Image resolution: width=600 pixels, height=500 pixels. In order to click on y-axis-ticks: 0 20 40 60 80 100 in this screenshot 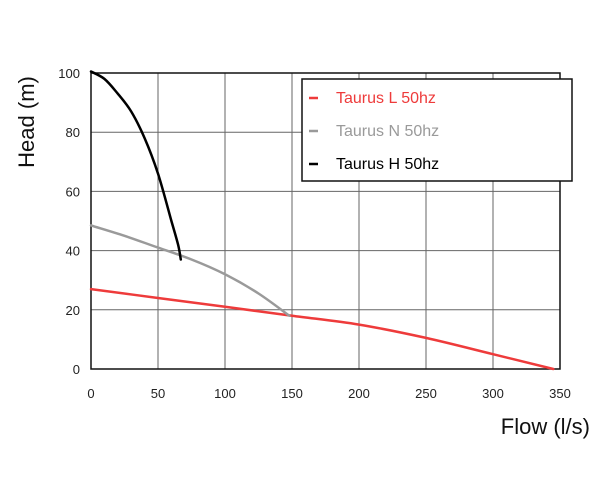, I will do `click(69, 221)`.